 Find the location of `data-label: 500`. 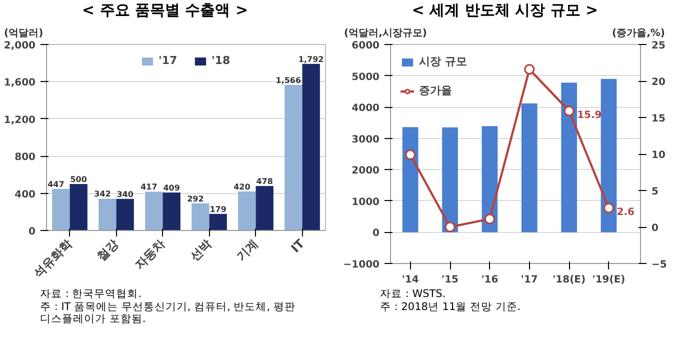

data-label: 500 is located at coordinates (79, 179).